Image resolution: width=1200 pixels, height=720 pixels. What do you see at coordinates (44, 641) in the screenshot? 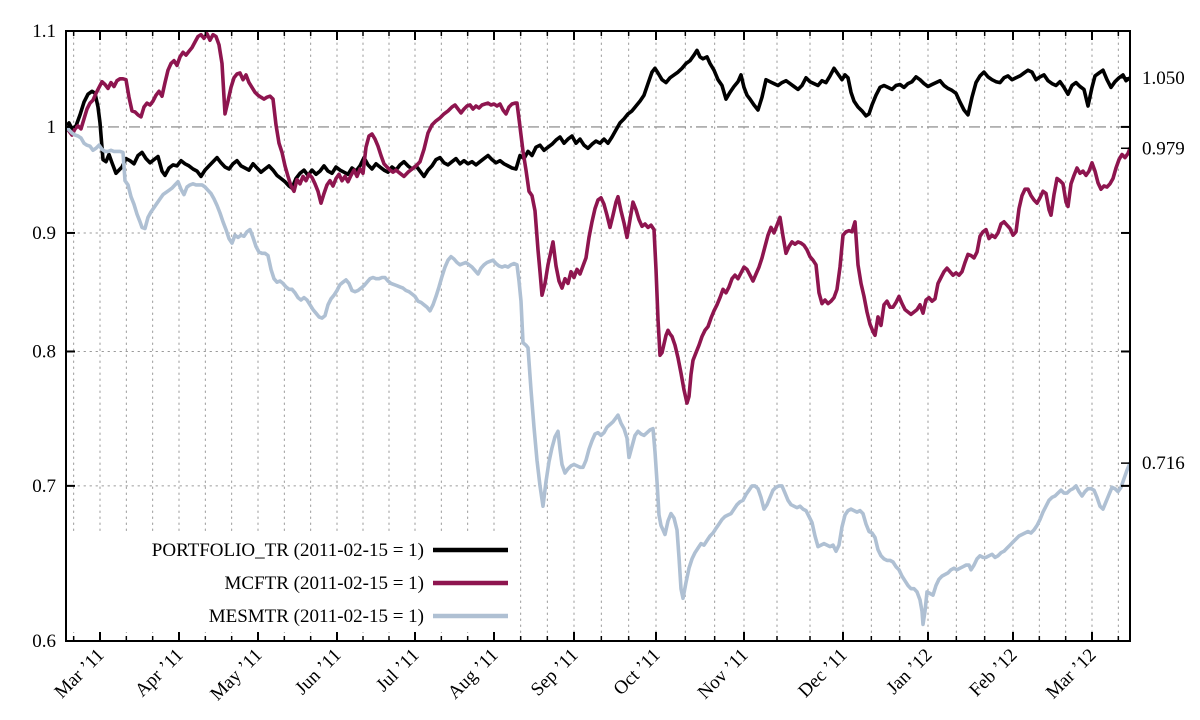
I see `y-tick-label: 0.6` at bounding box center [44, 641].